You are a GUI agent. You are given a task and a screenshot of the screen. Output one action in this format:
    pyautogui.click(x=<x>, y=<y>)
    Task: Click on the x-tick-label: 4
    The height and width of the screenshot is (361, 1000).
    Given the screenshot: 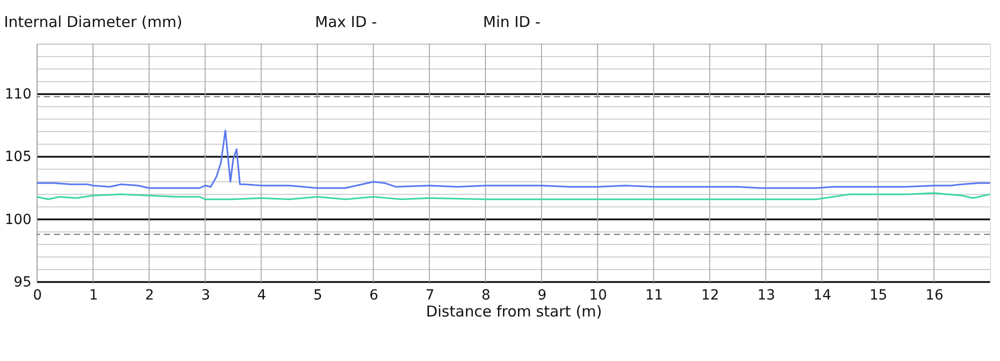 What is the action you would take?
    pyautogui.click(x=261, y=296)
    